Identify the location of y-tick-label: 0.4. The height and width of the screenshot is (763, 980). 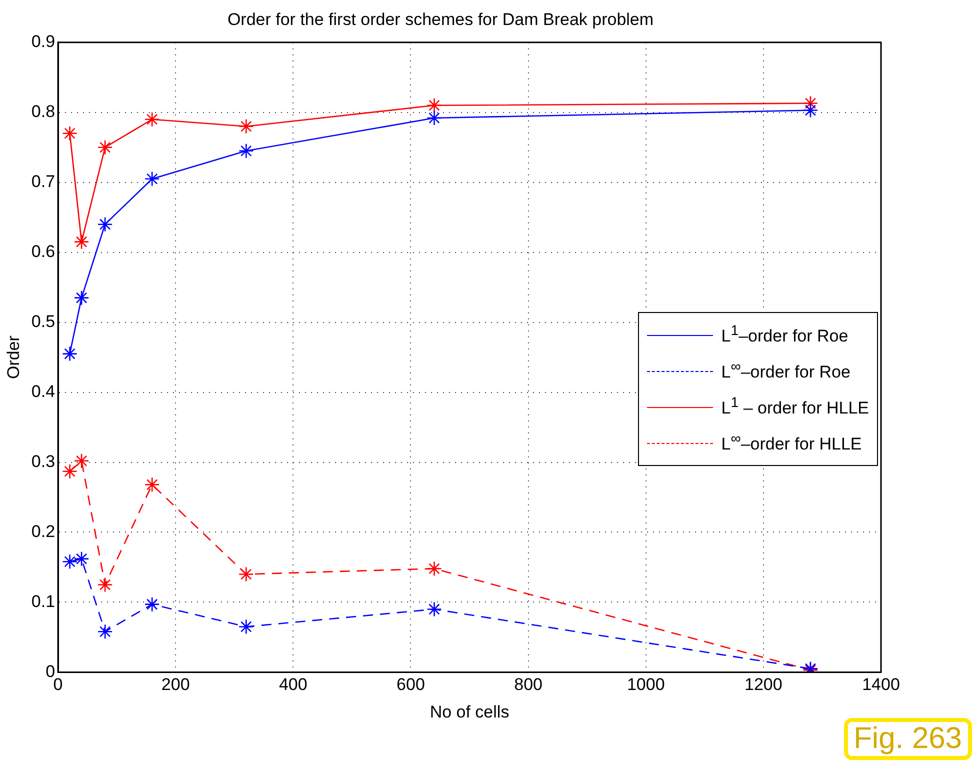
(43, 391).